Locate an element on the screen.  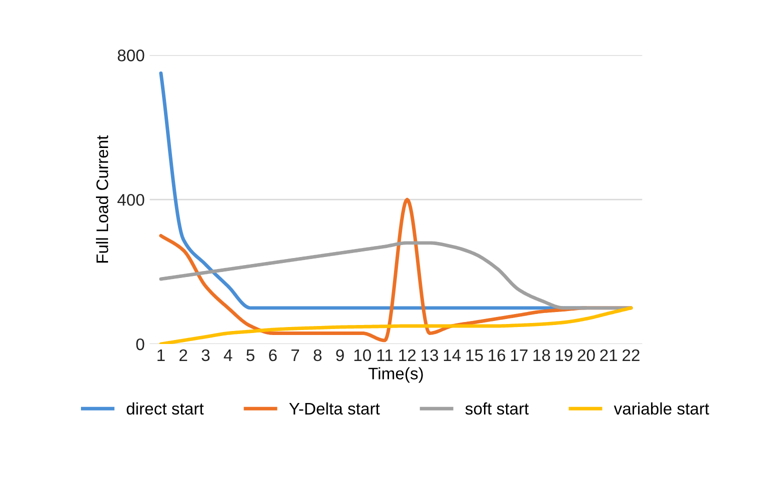
x-tick-label: 21 is located at coordinates (609, 355).